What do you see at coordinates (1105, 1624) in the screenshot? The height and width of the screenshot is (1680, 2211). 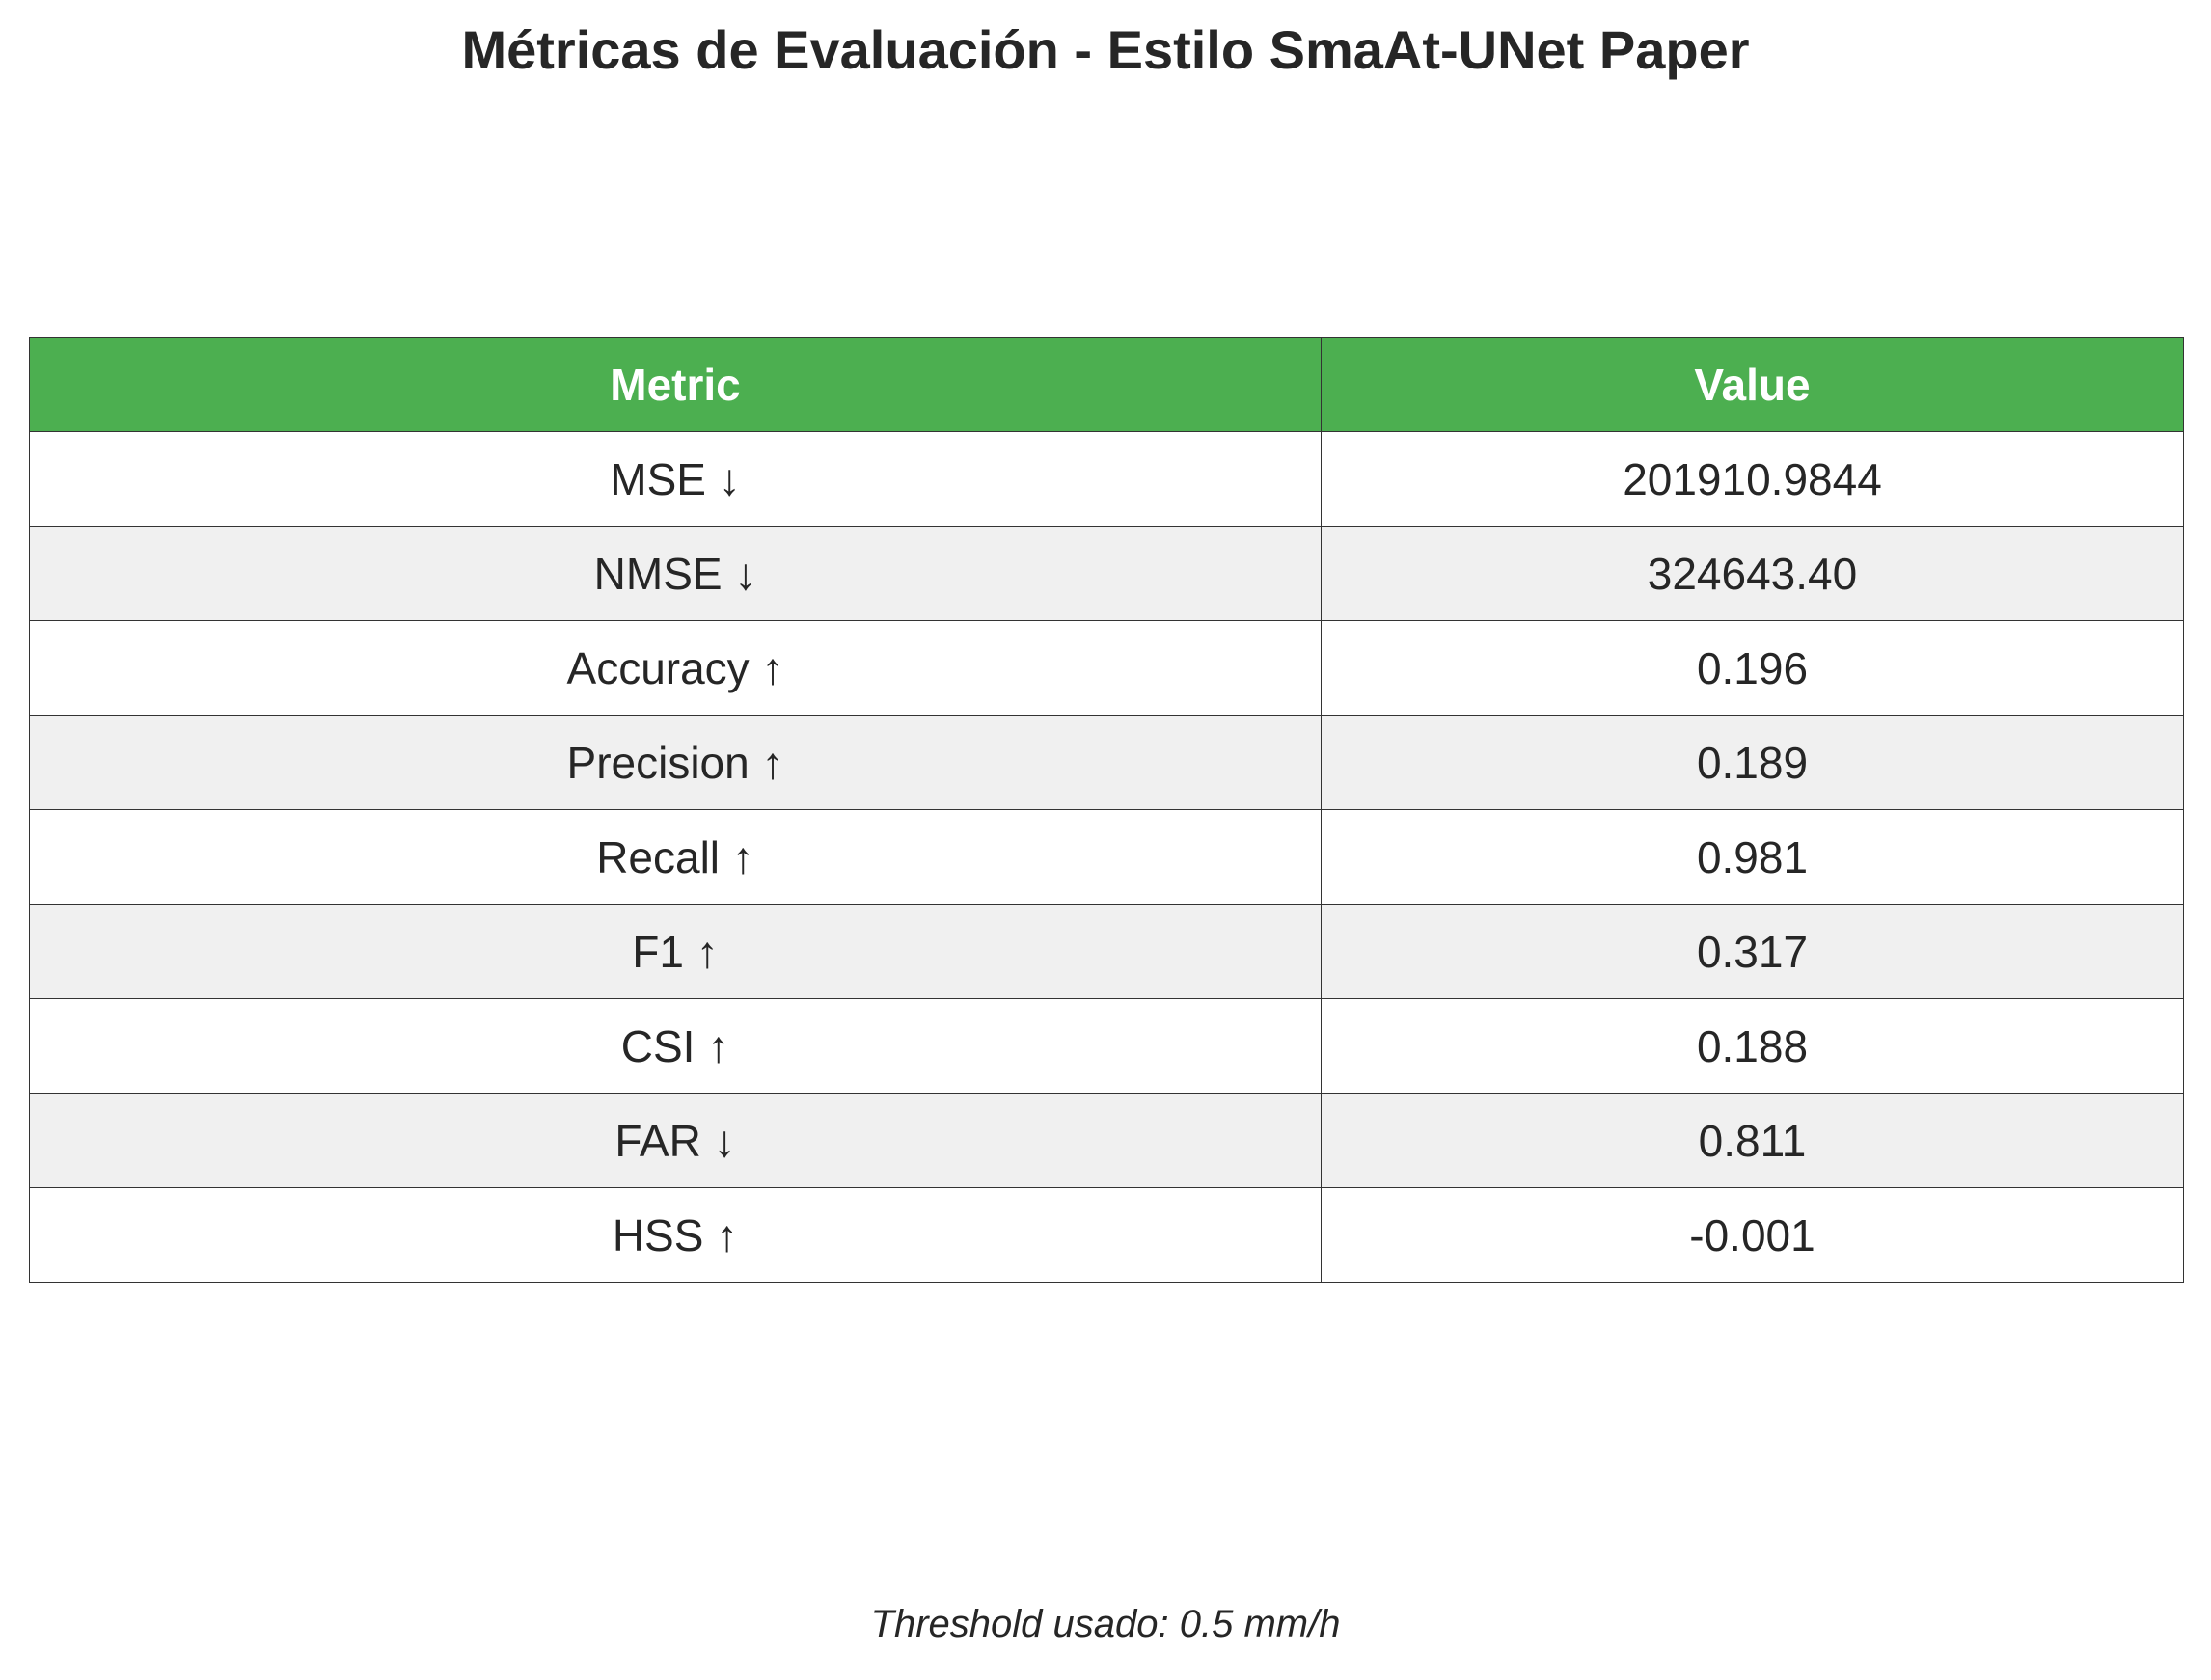 I see `threshold-annotation: Threshold usado: 0.5 mm/h` at bounding box center [1105, 1624].